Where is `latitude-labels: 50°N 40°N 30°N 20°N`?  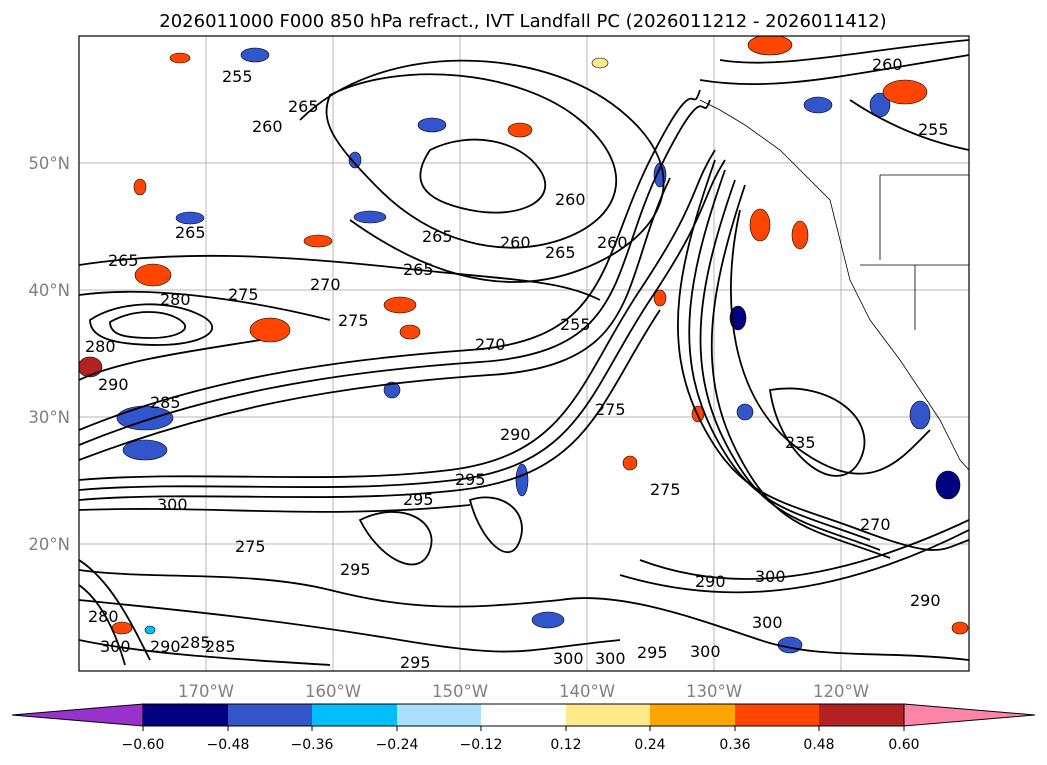
latitude-labels: 50°N 40°N 30°N 20°N is located at coordinates (49, 354).